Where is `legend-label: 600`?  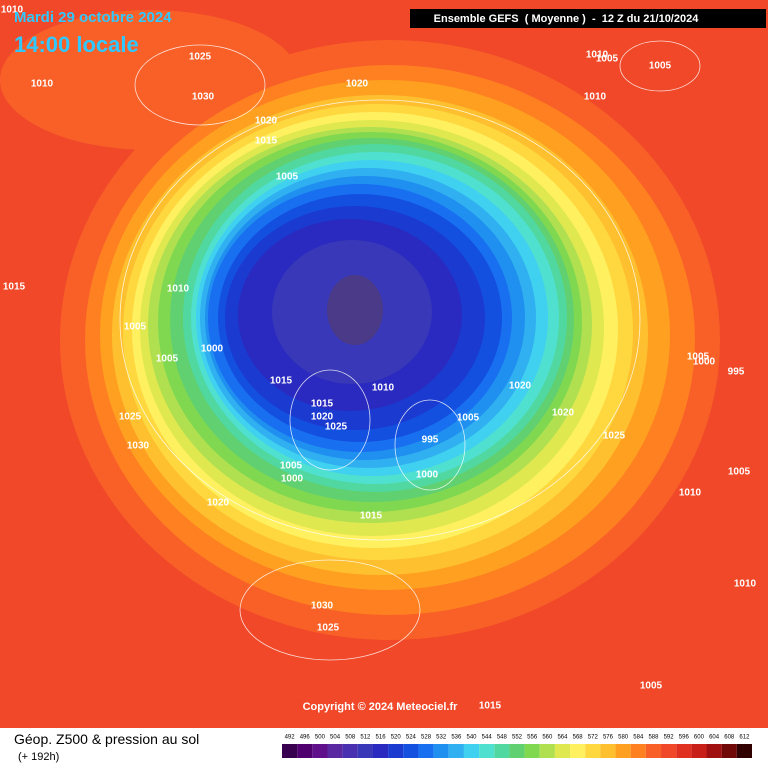 legend-label: 600 is located at coordinates (699, 738).